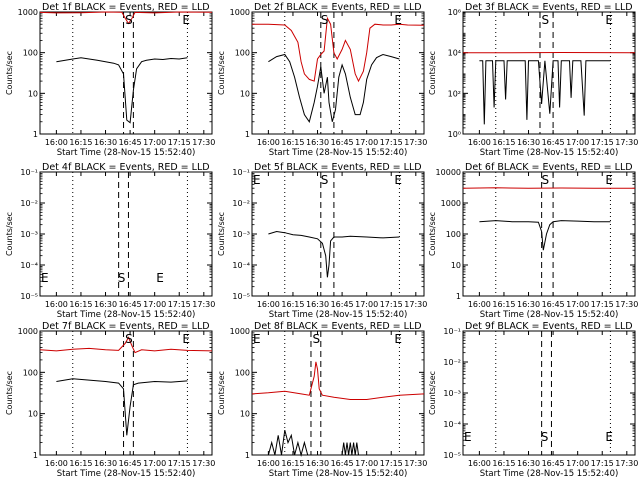 This screenshot has width=640, height=480. What do you see at coordinates (122, 90) in the screenshot?
I see `panel-1-series-black` at bounding box center [122, 90].